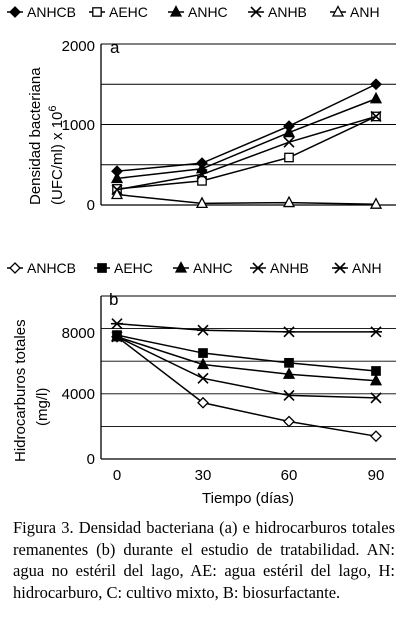  I want to click on y-tick-a-0: 0, so click(91, 205).